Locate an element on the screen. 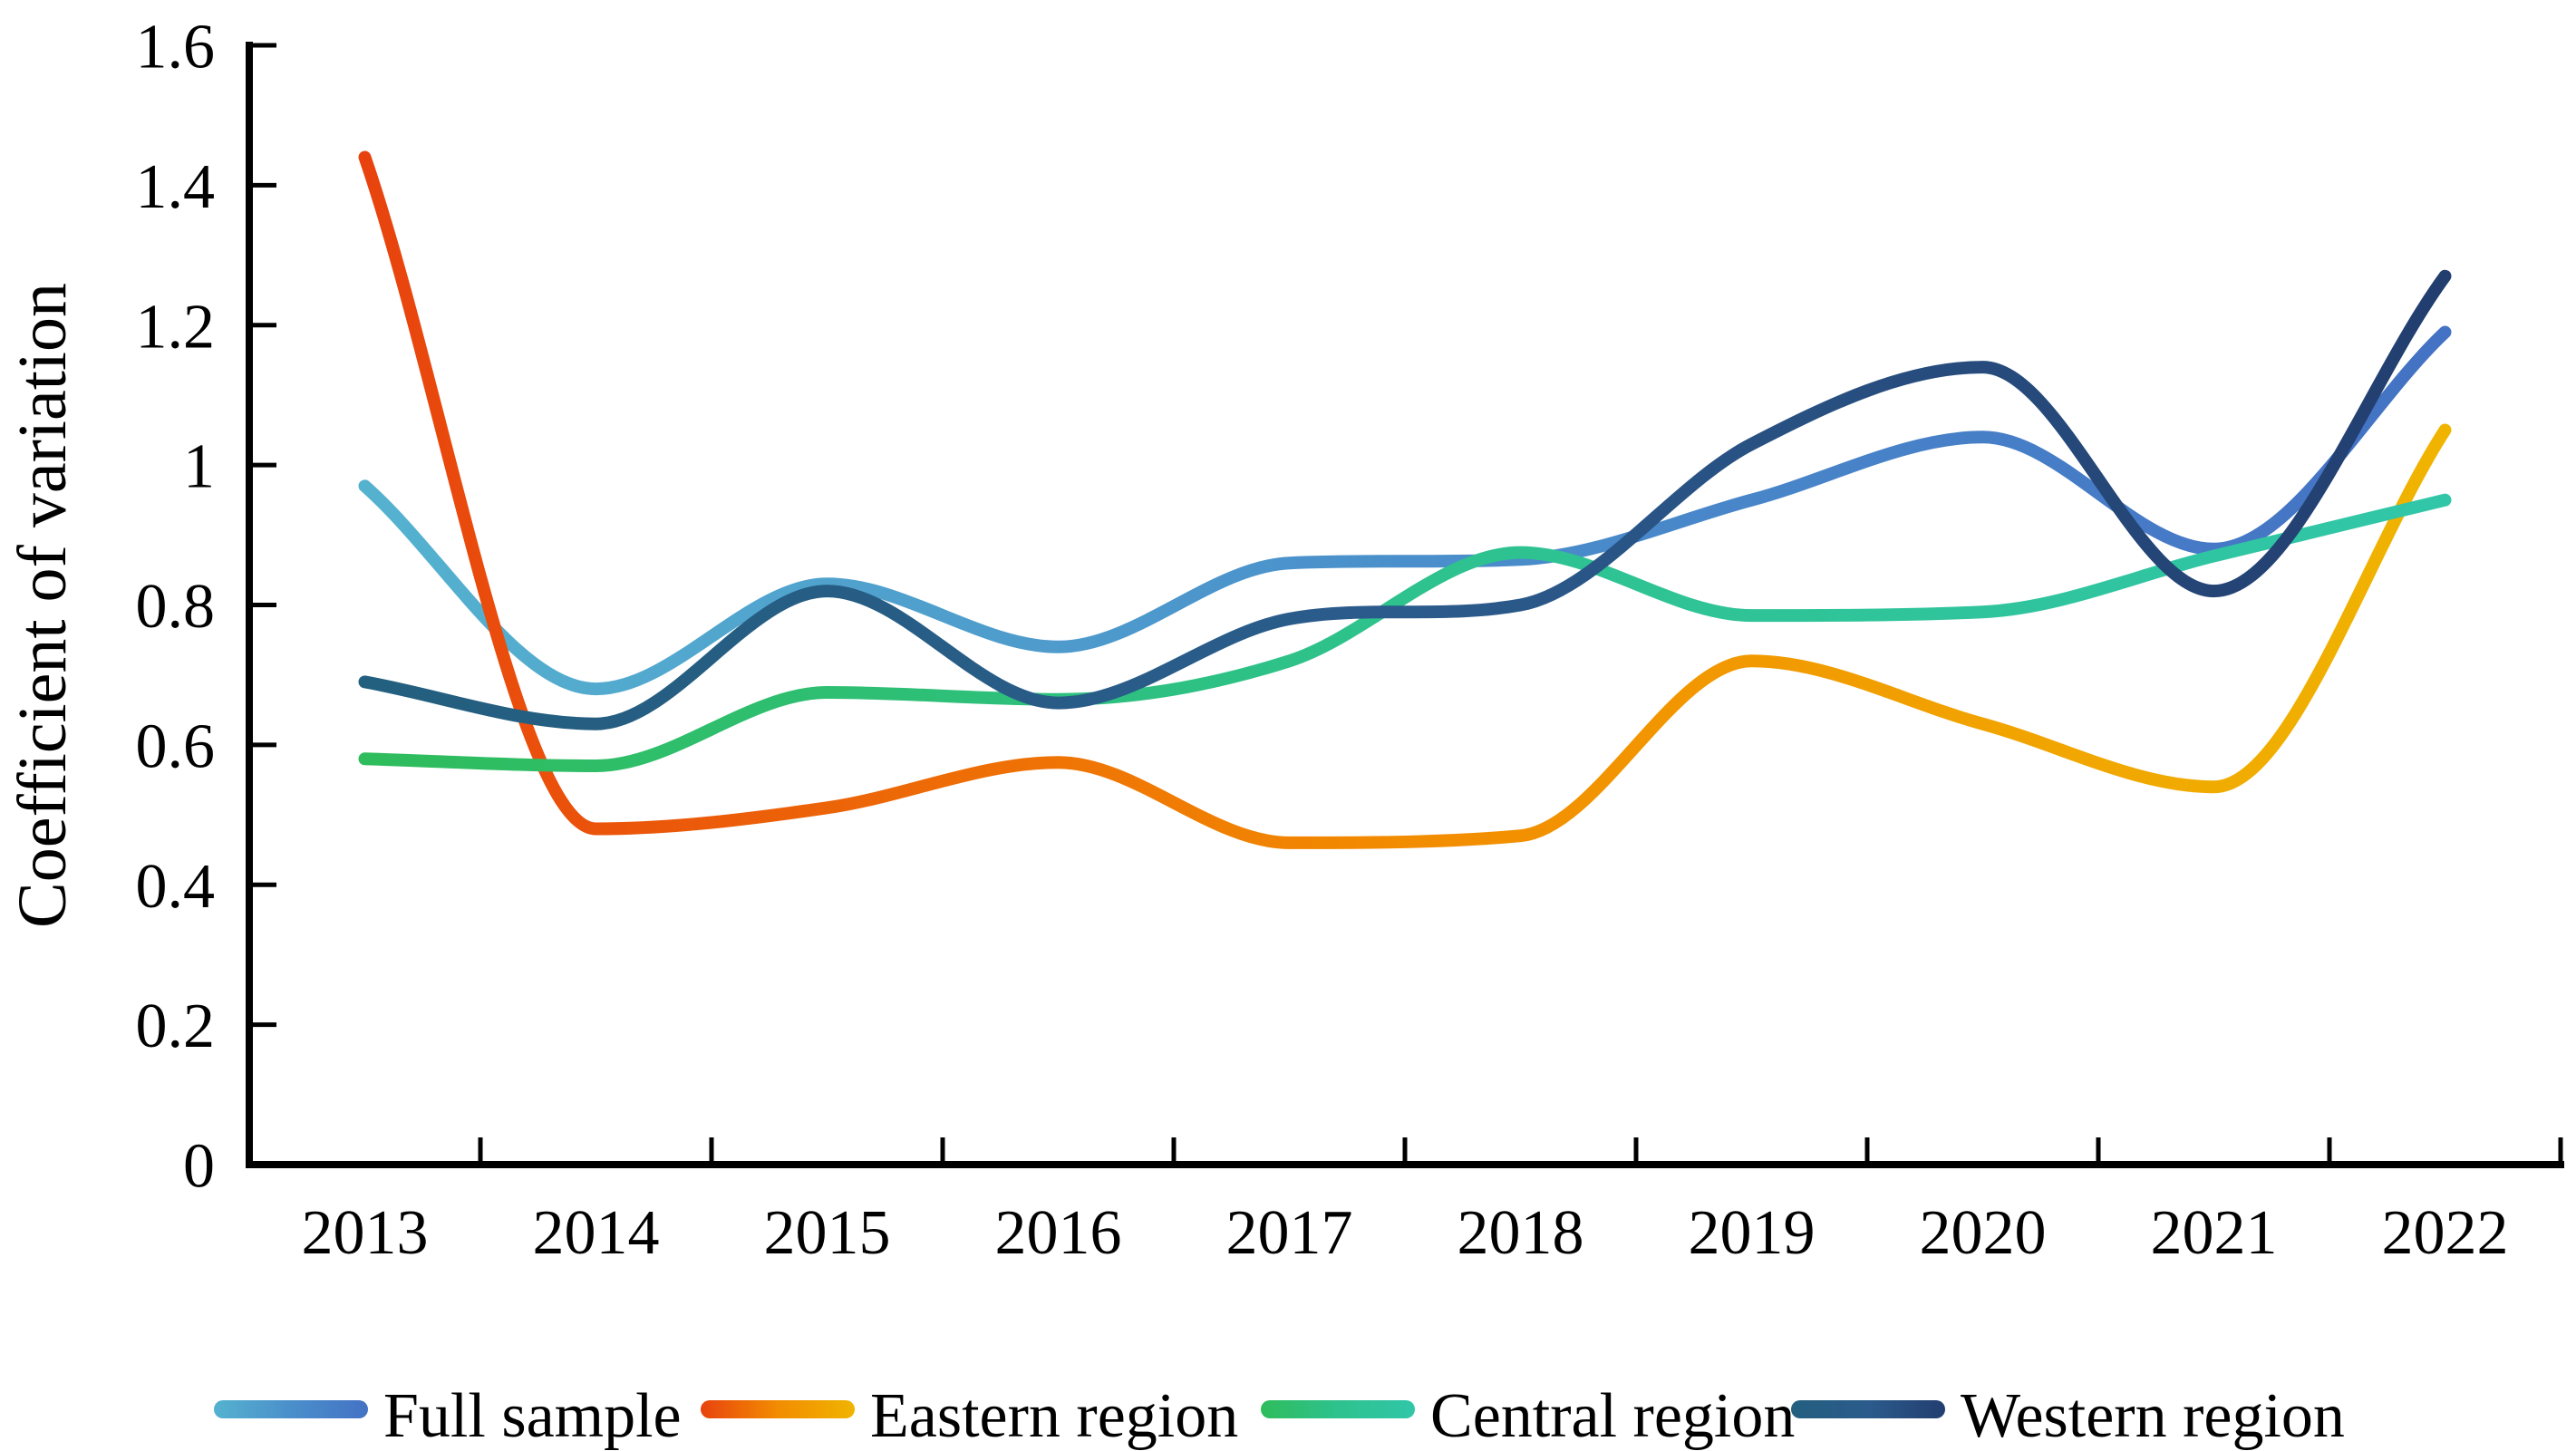 The width and height of the screenshot is (2576, 1451). legend-item-eastern-region: Eastern region is located at coordinates (969, 1416).